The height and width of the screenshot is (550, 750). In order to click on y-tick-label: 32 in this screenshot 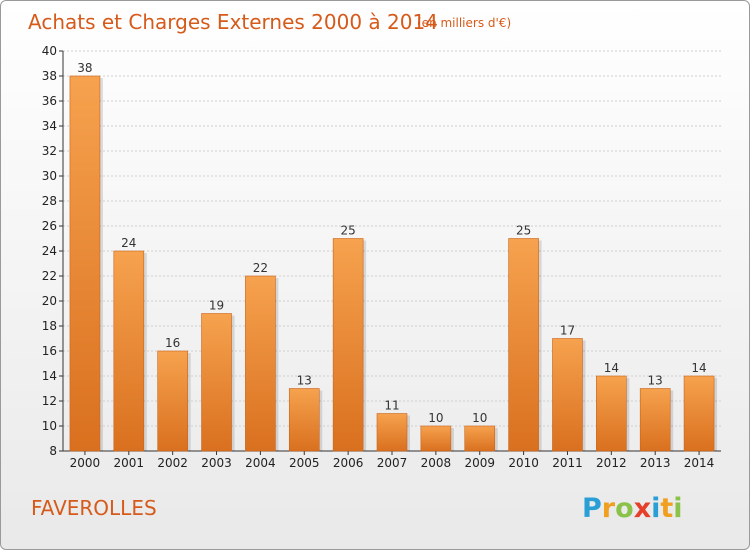, I will do `click(49, 151)`.